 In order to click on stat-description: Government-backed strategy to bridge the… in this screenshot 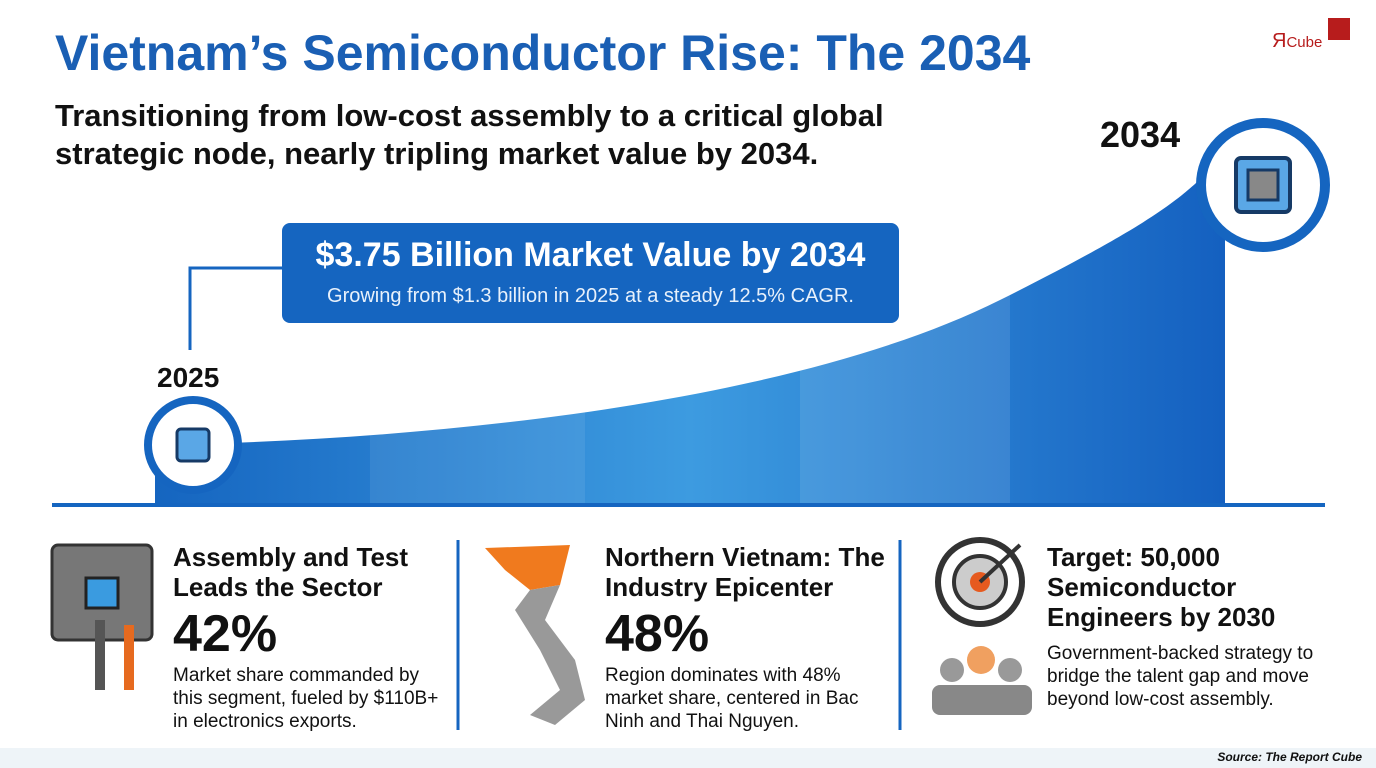, I will do `click(1180, 676)`.